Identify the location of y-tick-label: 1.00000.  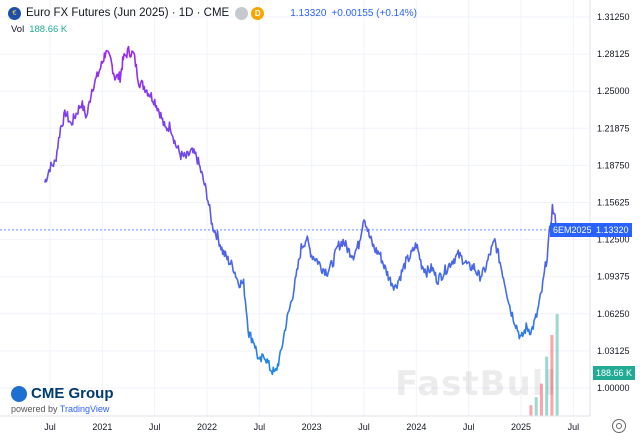
(613, 388).